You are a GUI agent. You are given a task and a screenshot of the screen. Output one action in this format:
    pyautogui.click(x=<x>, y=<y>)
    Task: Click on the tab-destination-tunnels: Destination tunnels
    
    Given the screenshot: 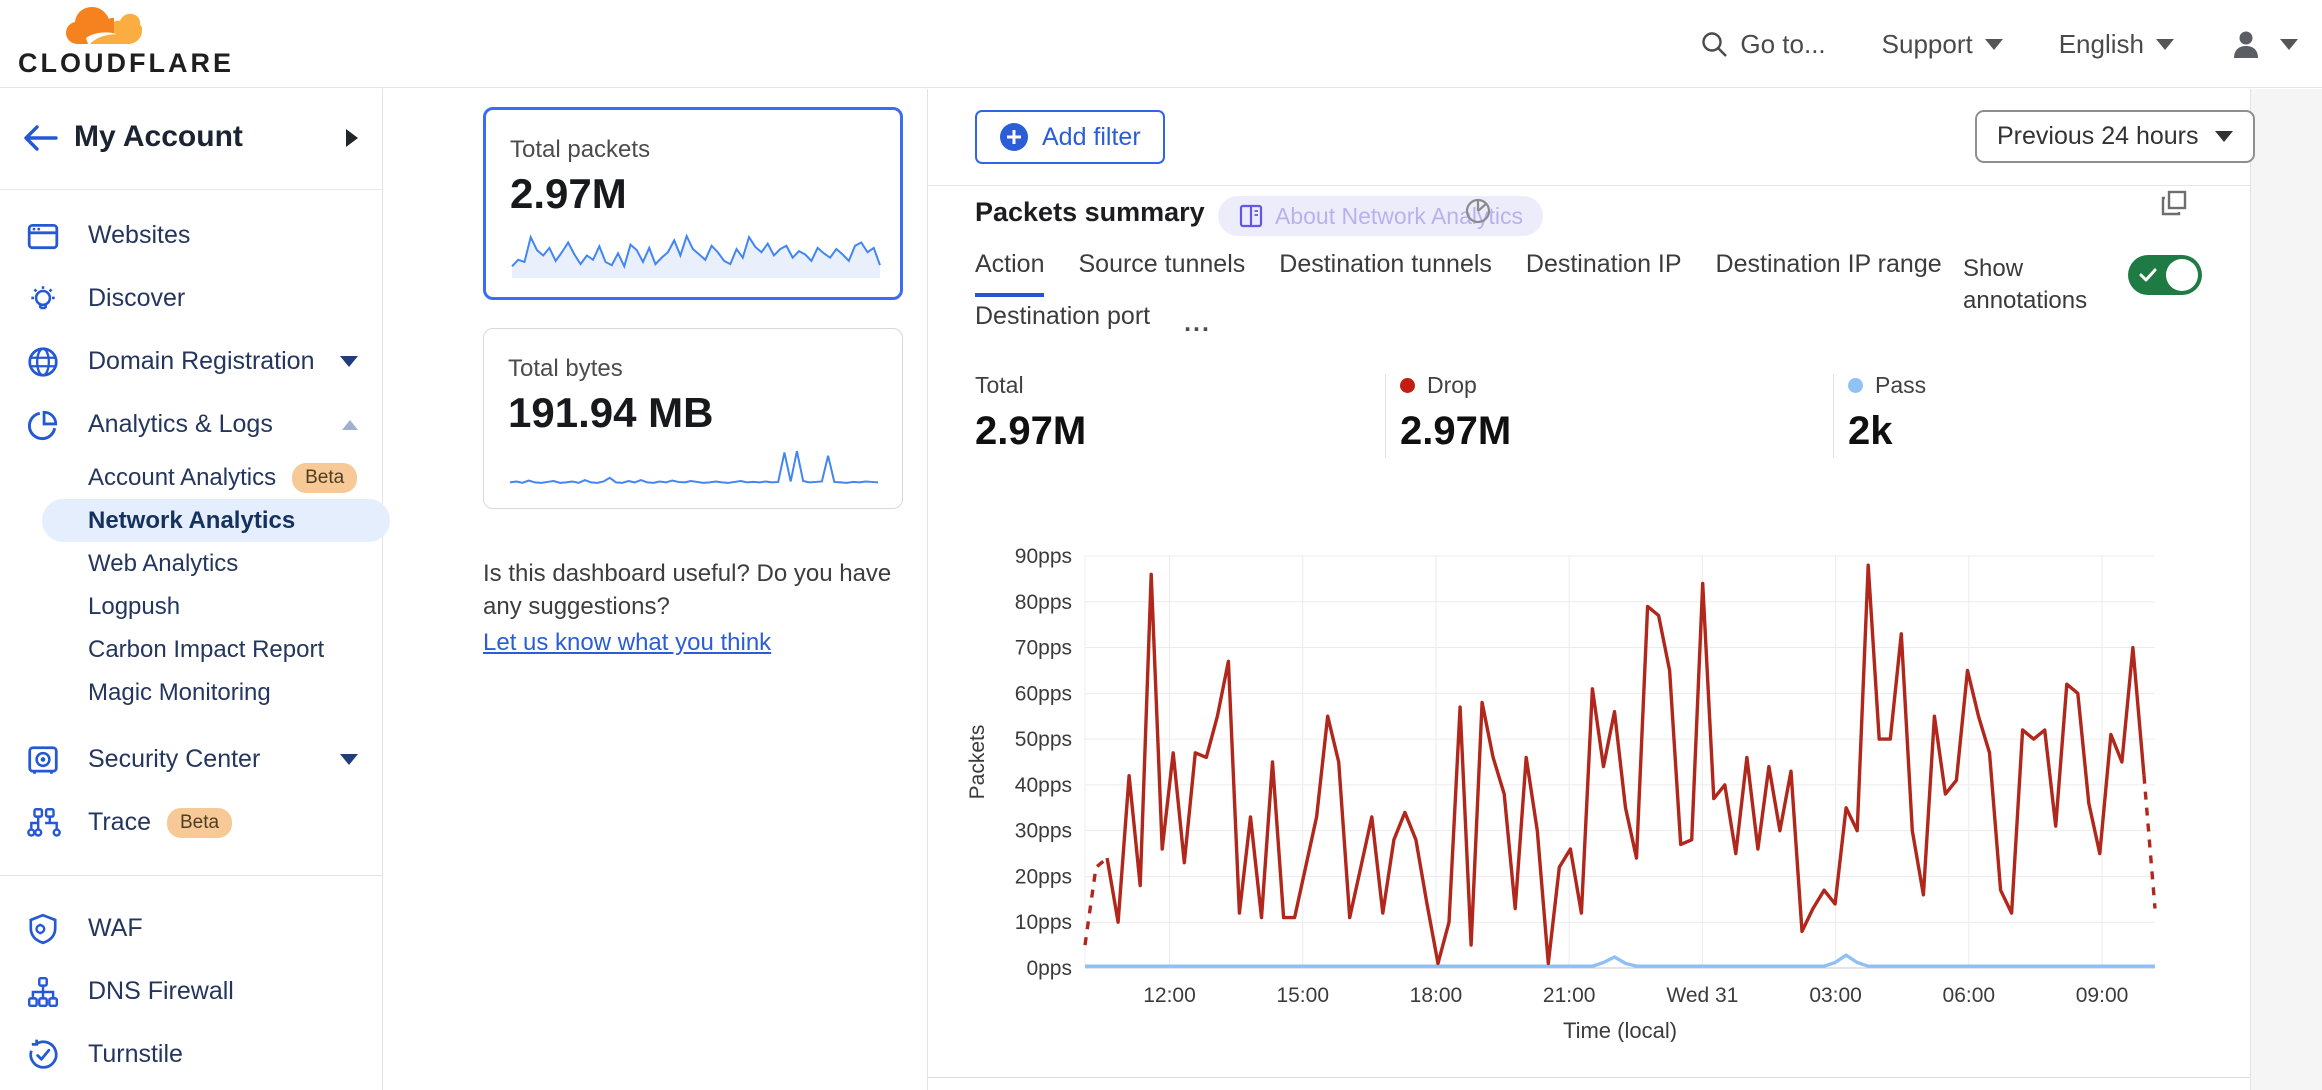 What is the action you would take?
    pyautogui.click(x=1385, y=264)
    